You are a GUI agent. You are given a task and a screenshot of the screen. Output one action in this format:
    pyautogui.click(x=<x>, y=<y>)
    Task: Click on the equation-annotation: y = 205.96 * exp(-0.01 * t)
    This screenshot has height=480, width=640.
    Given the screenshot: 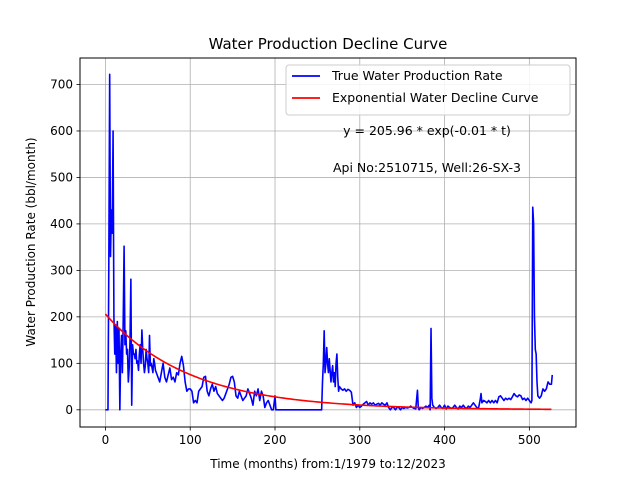 What is the action you would take?
    pyautogui.click(x=427, y=130)
    